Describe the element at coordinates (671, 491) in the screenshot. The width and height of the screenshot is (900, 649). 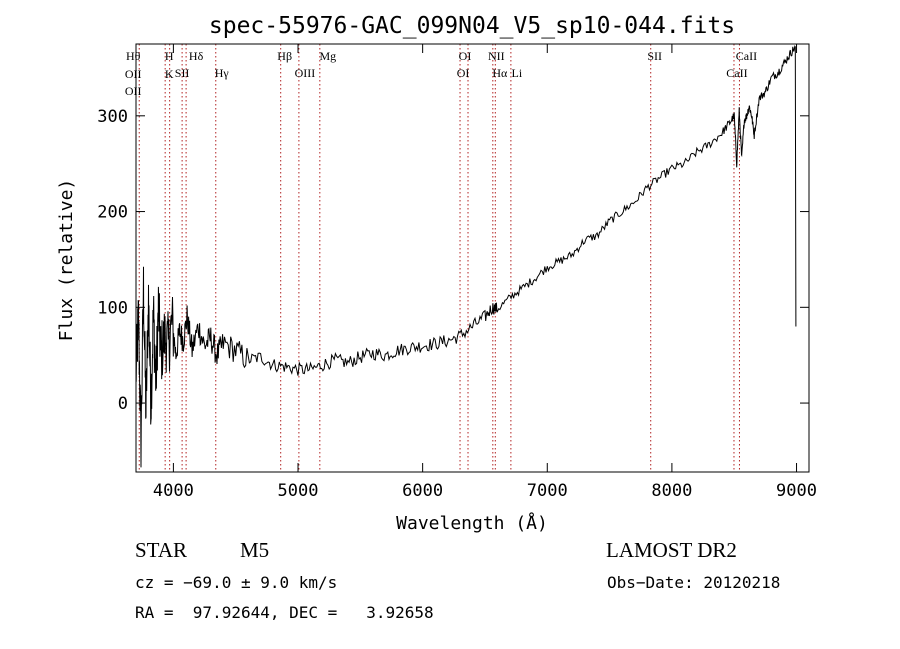
I see `x-tick-label: 8000` at that location.